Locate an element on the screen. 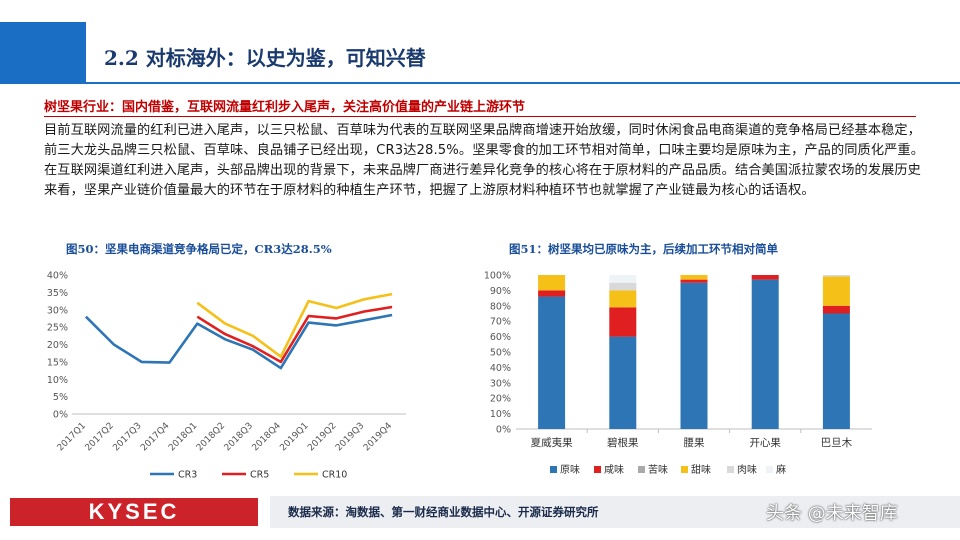  y-tick-label: 50% is located at coordinates (500, 353).